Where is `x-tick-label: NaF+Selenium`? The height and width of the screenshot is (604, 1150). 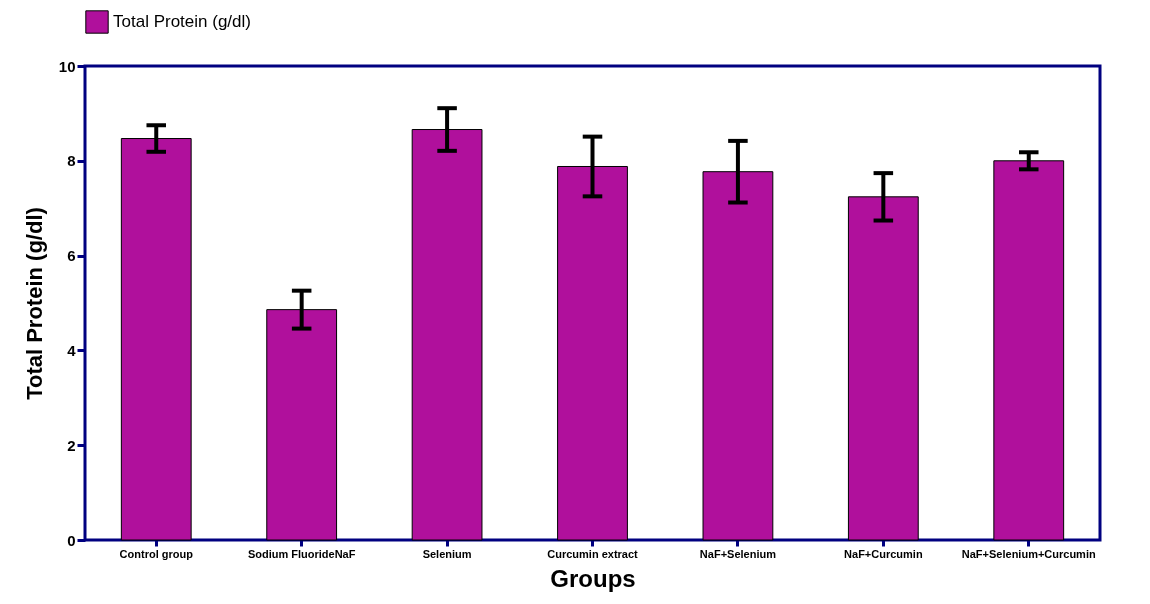
x-tick-label: NaF+Selenium is located at coordinates (738, 553).